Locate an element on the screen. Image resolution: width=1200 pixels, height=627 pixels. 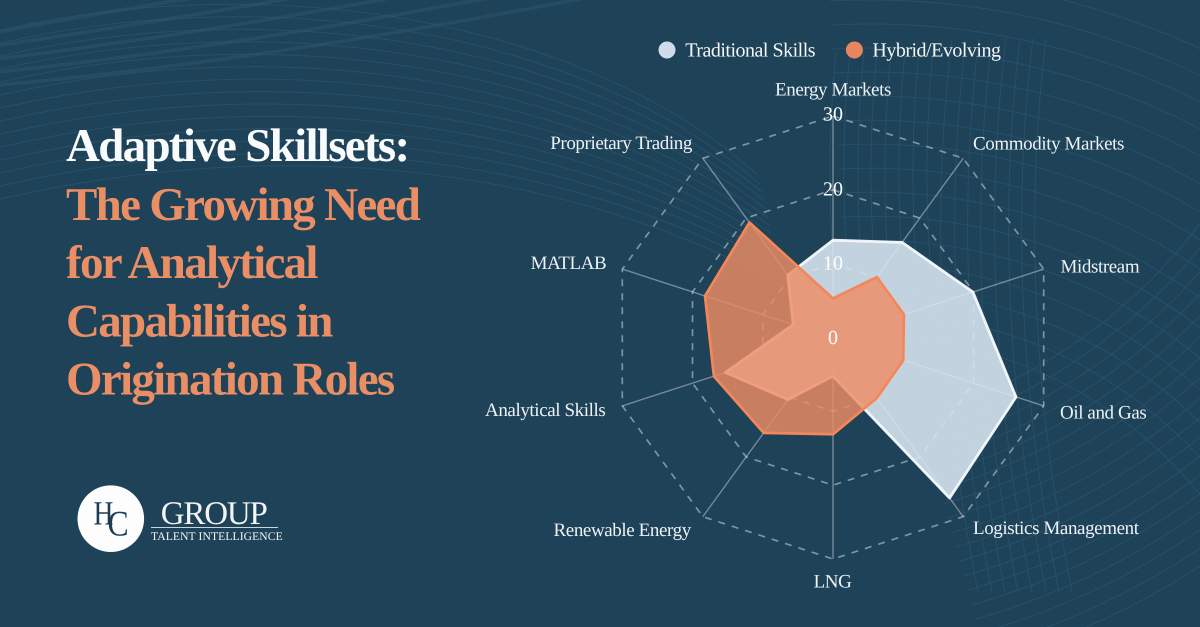
svg-text: Renewable Energy is located at coordinates (623, 530).